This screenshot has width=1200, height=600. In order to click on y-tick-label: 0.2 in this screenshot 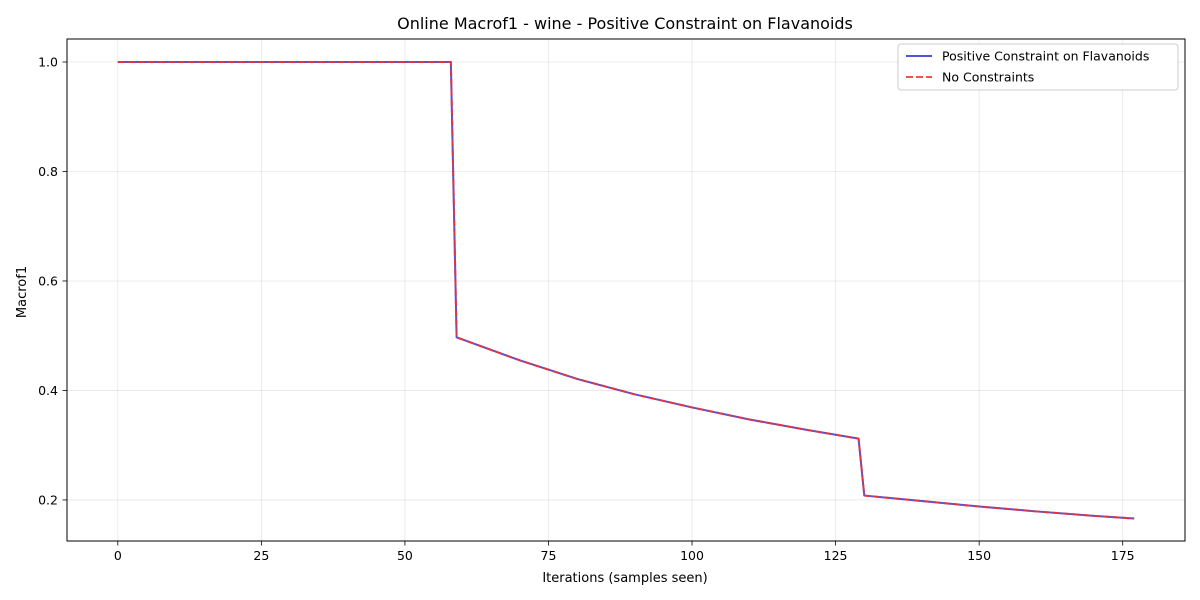, I will do `click(48, 499)`.